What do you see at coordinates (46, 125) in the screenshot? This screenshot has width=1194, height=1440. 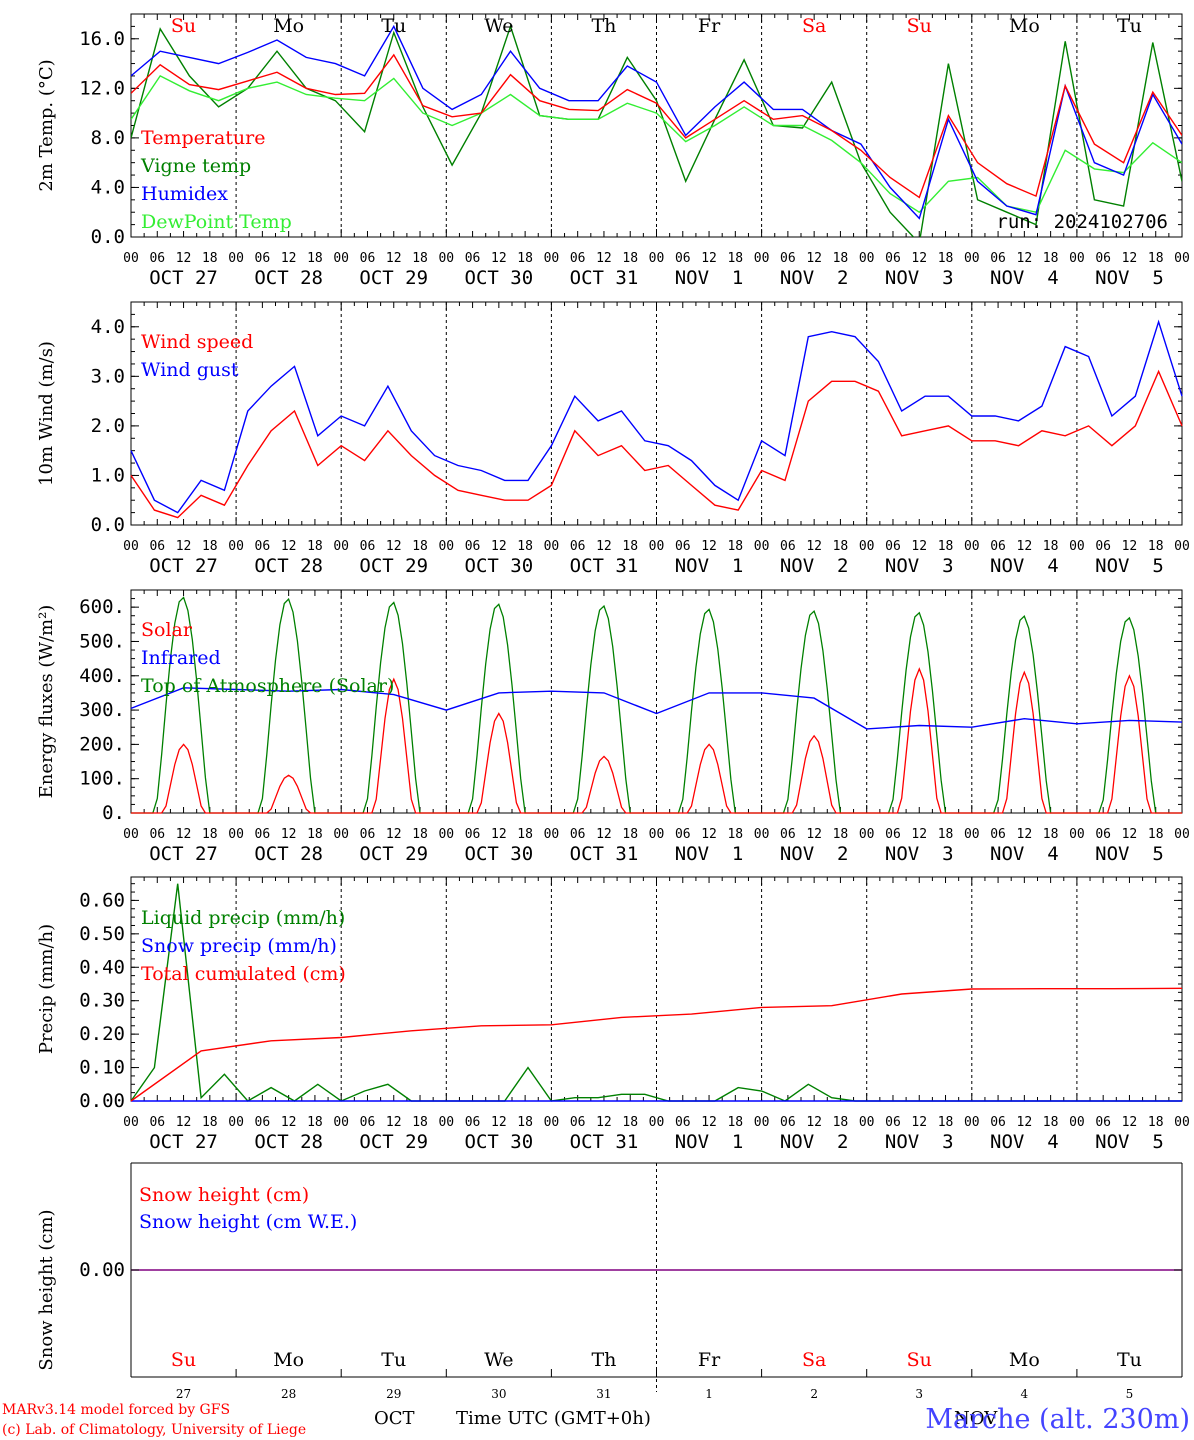 I see `y-axis-label: 2m Temp. (°C)` at bounding box center [46, 125].